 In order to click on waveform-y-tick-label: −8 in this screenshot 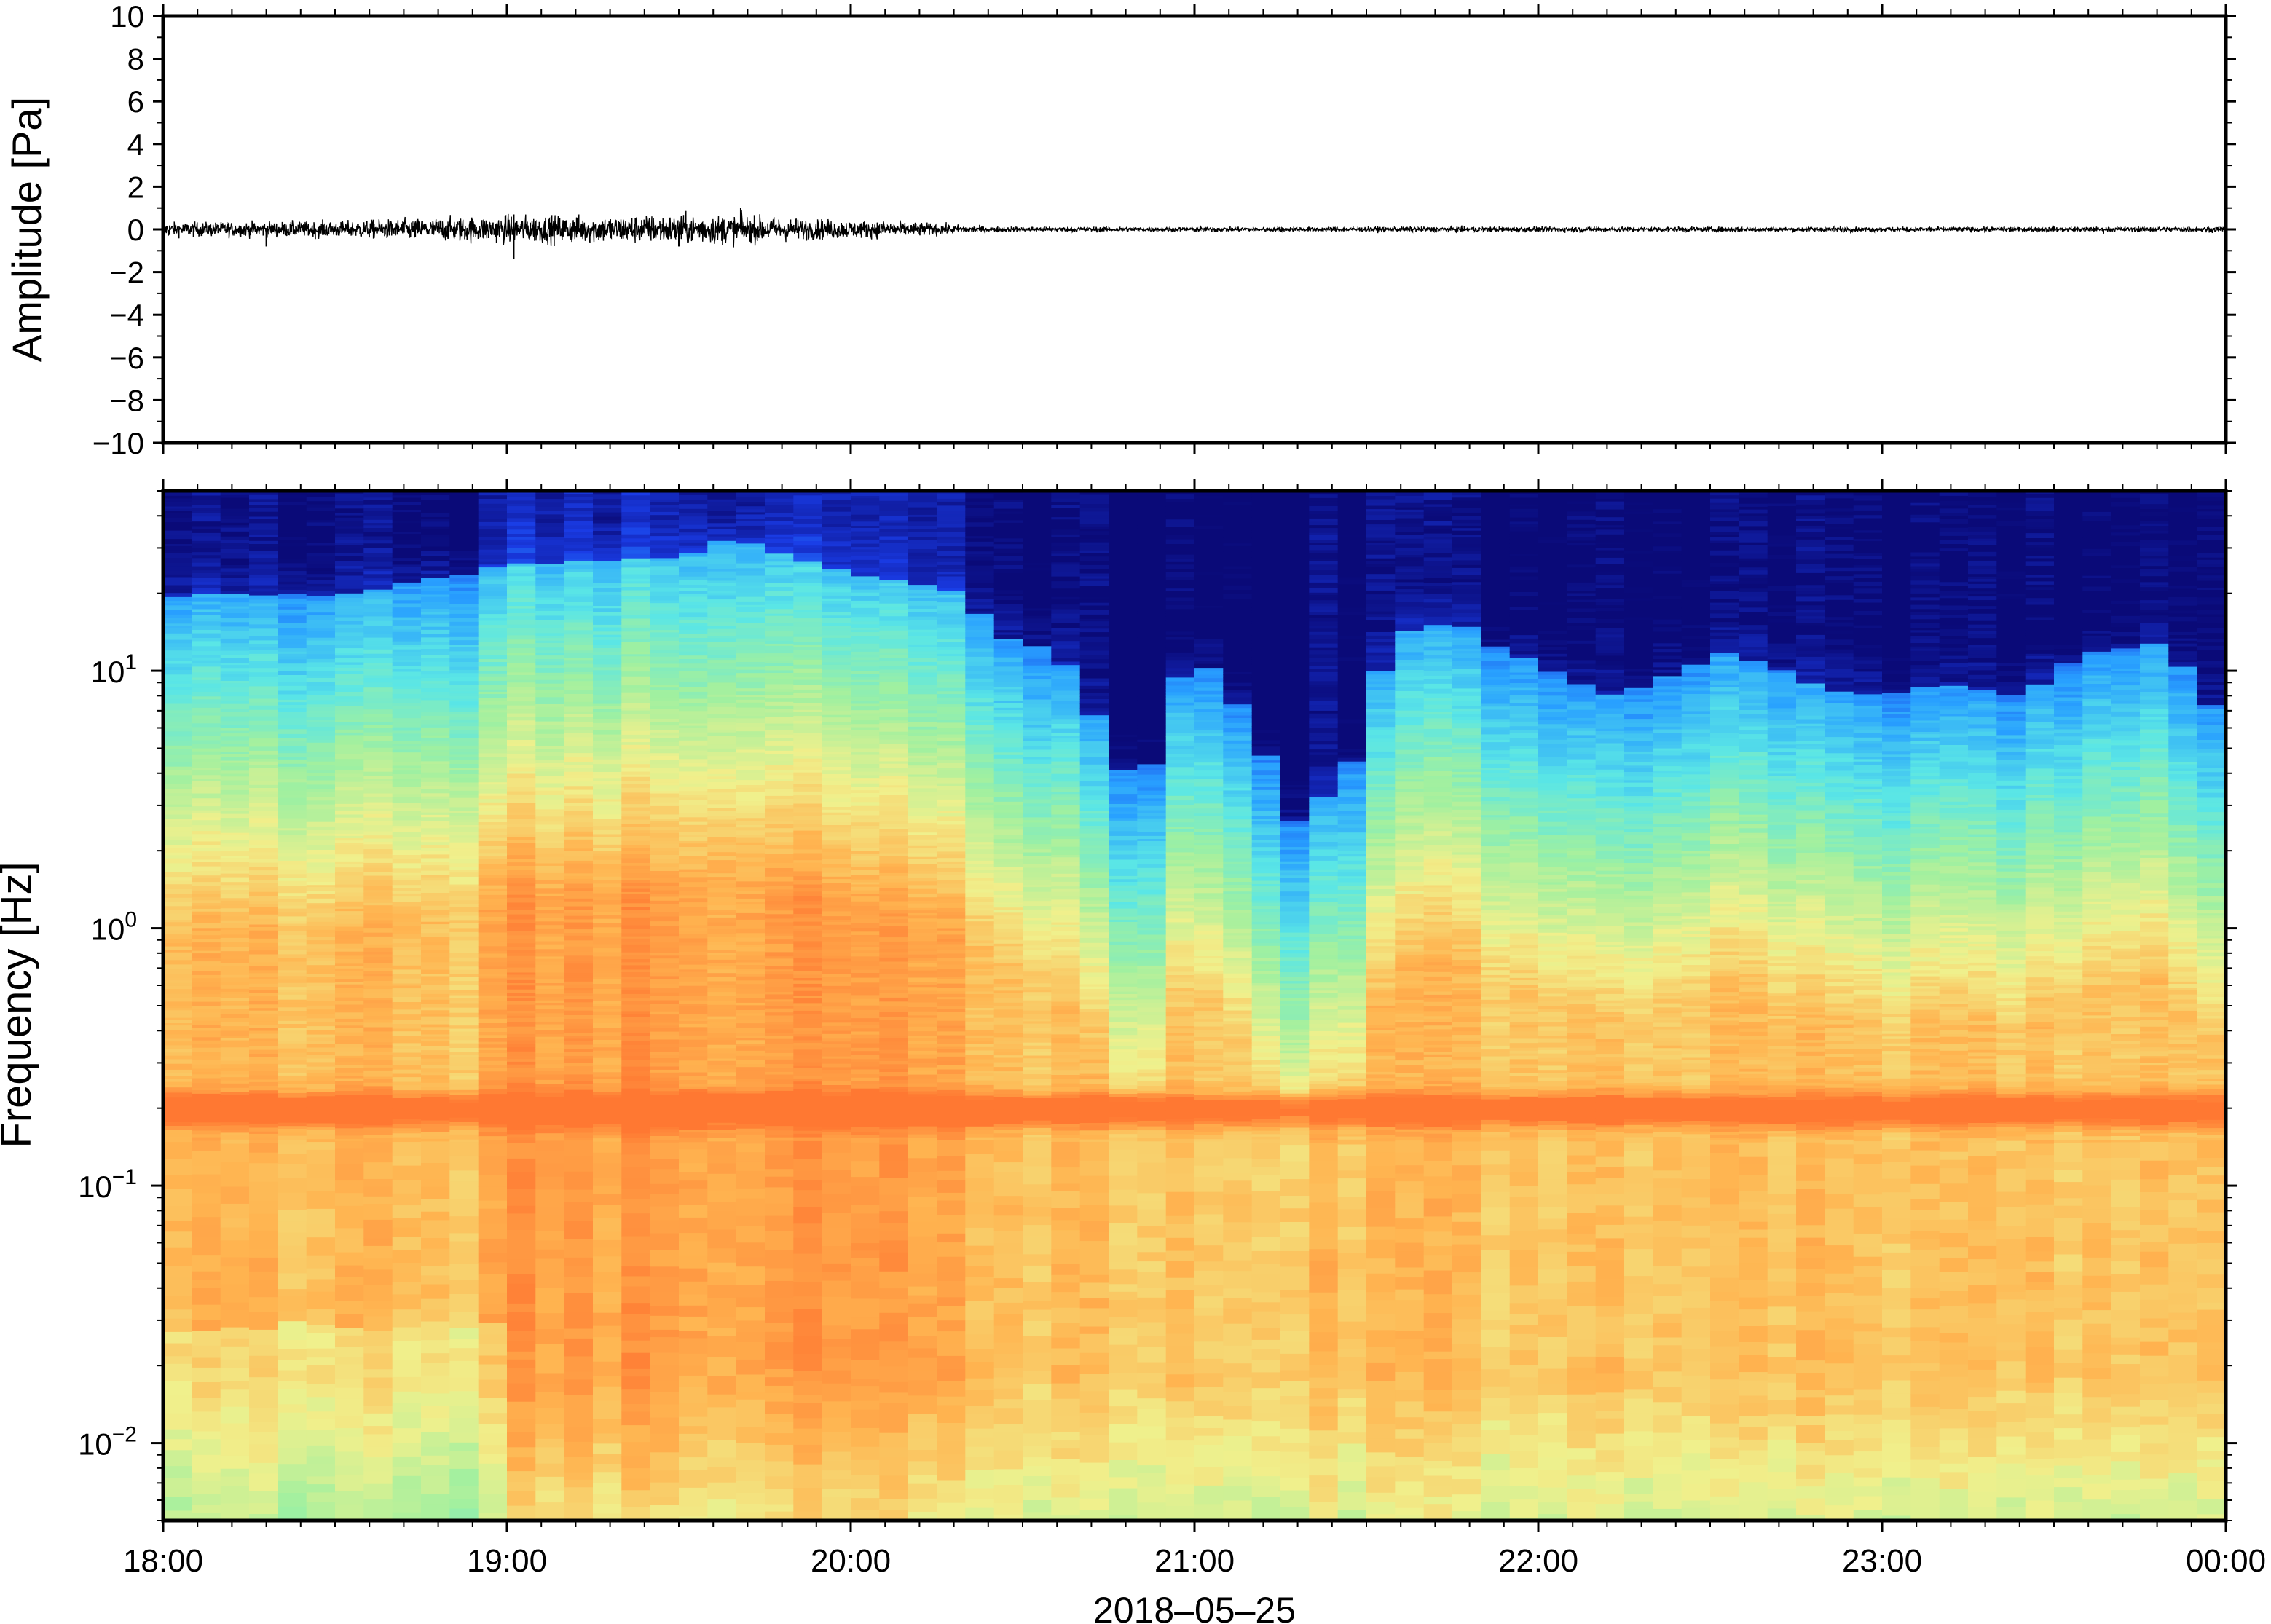, I will do `click(127, 400)`.